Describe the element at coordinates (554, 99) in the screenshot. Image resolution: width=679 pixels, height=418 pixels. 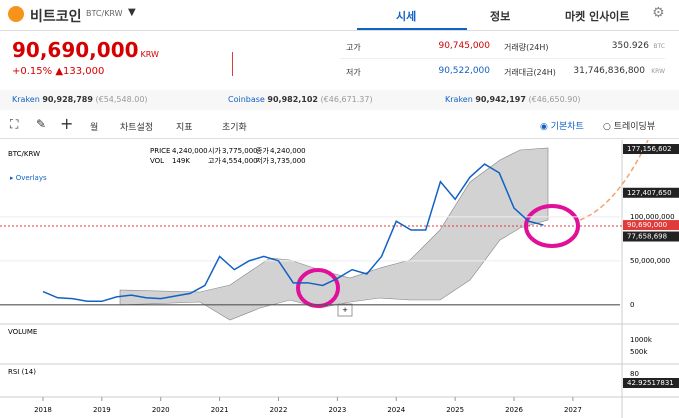
I see `exchange-eur: (€46,650.90)` at that location.